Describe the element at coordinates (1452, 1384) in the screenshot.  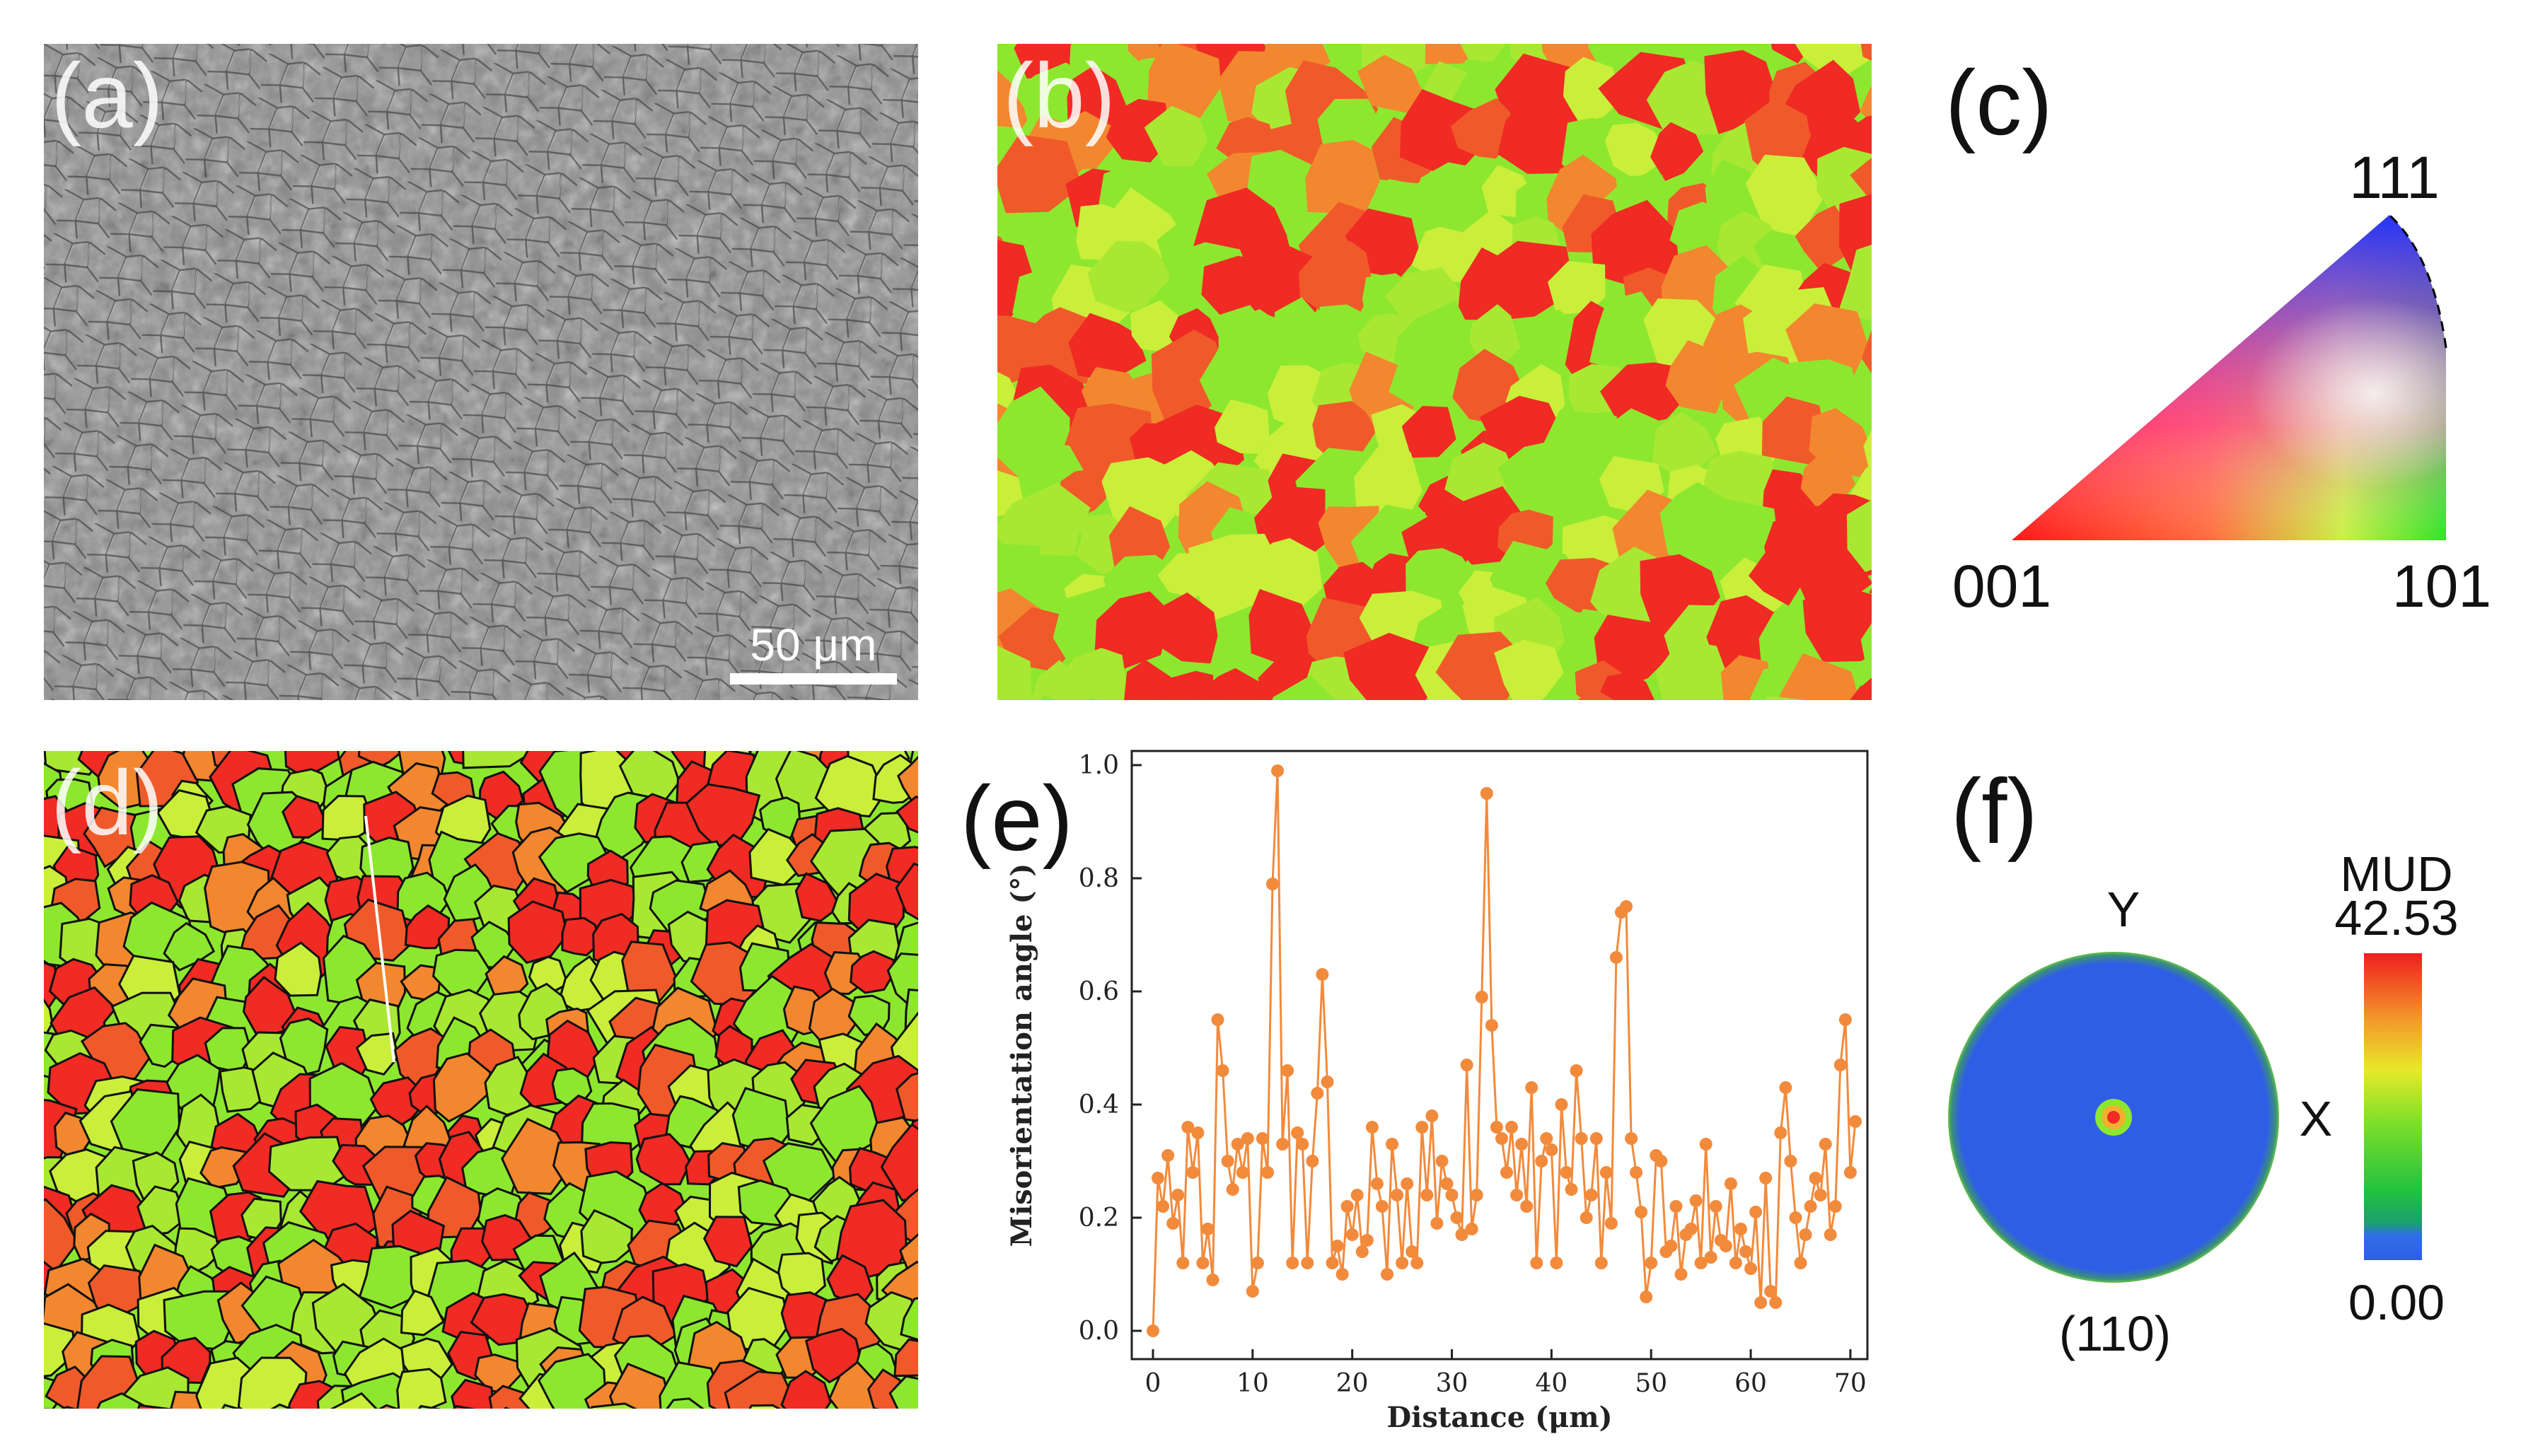
I see `x-tick-label: 30` at that location.